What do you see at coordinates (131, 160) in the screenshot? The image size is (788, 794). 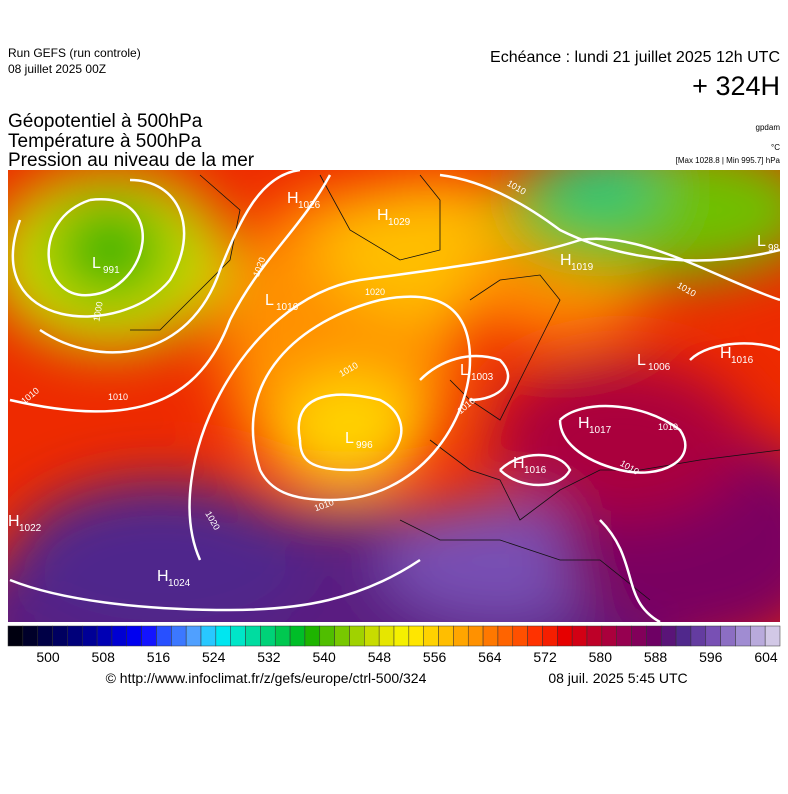 I see `title: Pression au niveau de la mer` at bounding box center [131, 160].